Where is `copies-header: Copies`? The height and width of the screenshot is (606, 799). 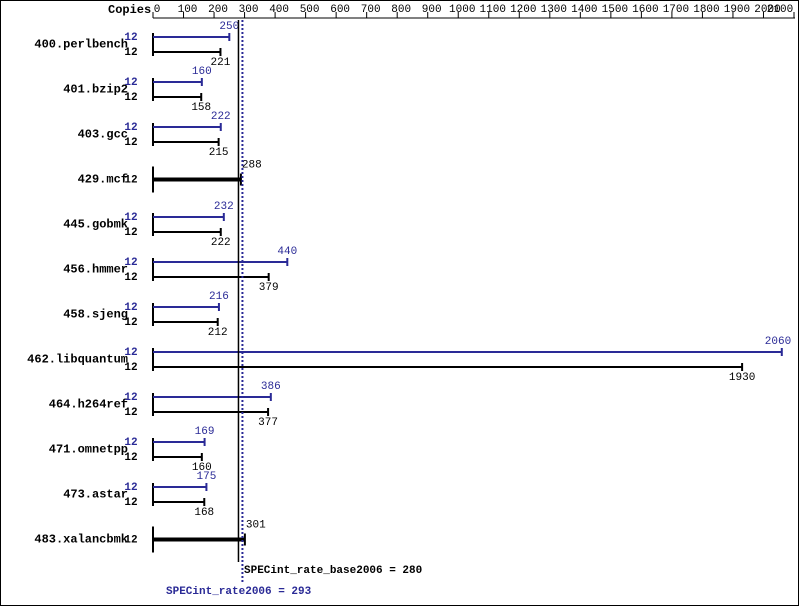
copies-header: Copies is located at coordinates (129, 10).